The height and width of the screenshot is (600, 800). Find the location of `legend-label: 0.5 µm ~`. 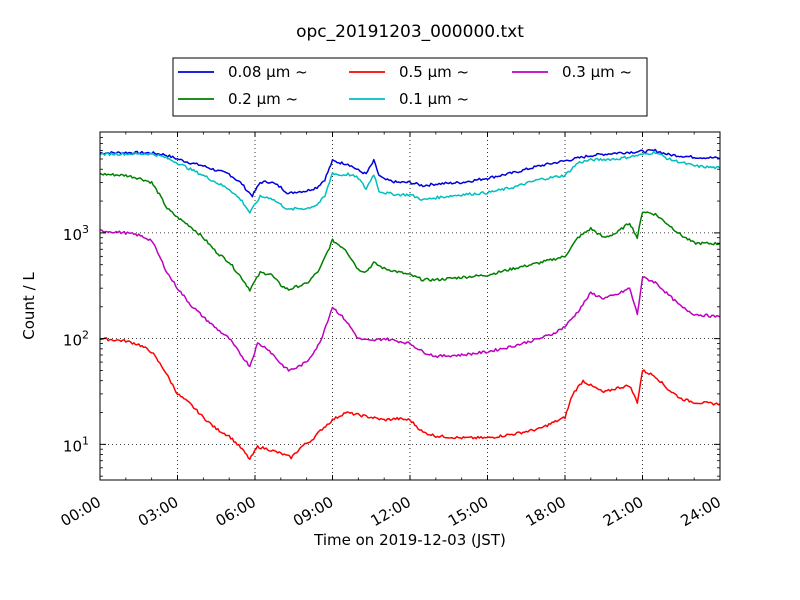

legend-label: 0.5 µm ~ is located at coordinates (434, 72).